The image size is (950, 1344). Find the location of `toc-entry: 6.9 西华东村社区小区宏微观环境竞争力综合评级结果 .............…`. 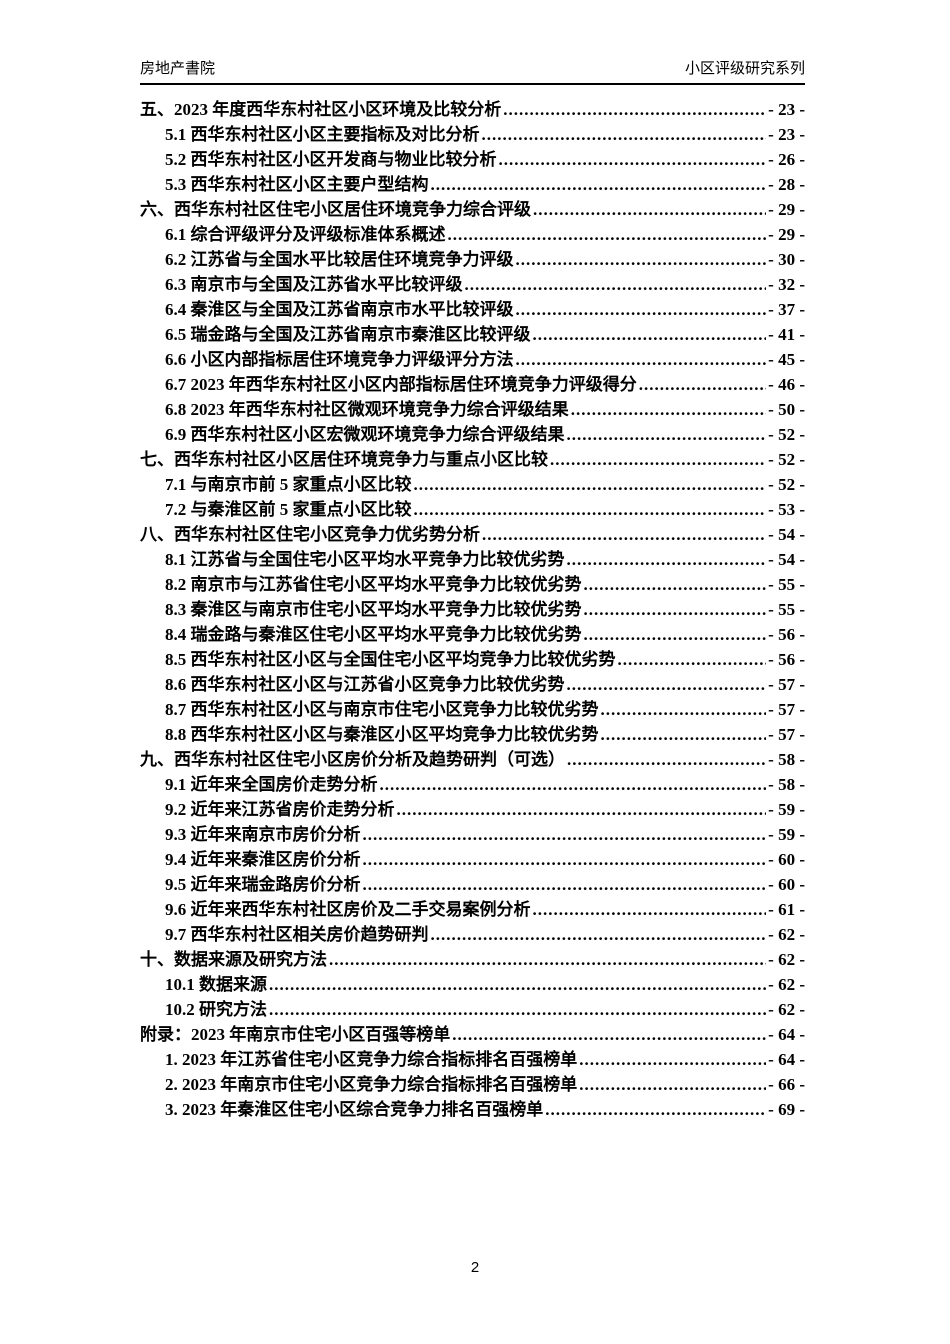

toc-entry: 6.9 西华东村社区小区宏微观环境竞争力综合评级结果 .............… is located at coordinates (472, 434).